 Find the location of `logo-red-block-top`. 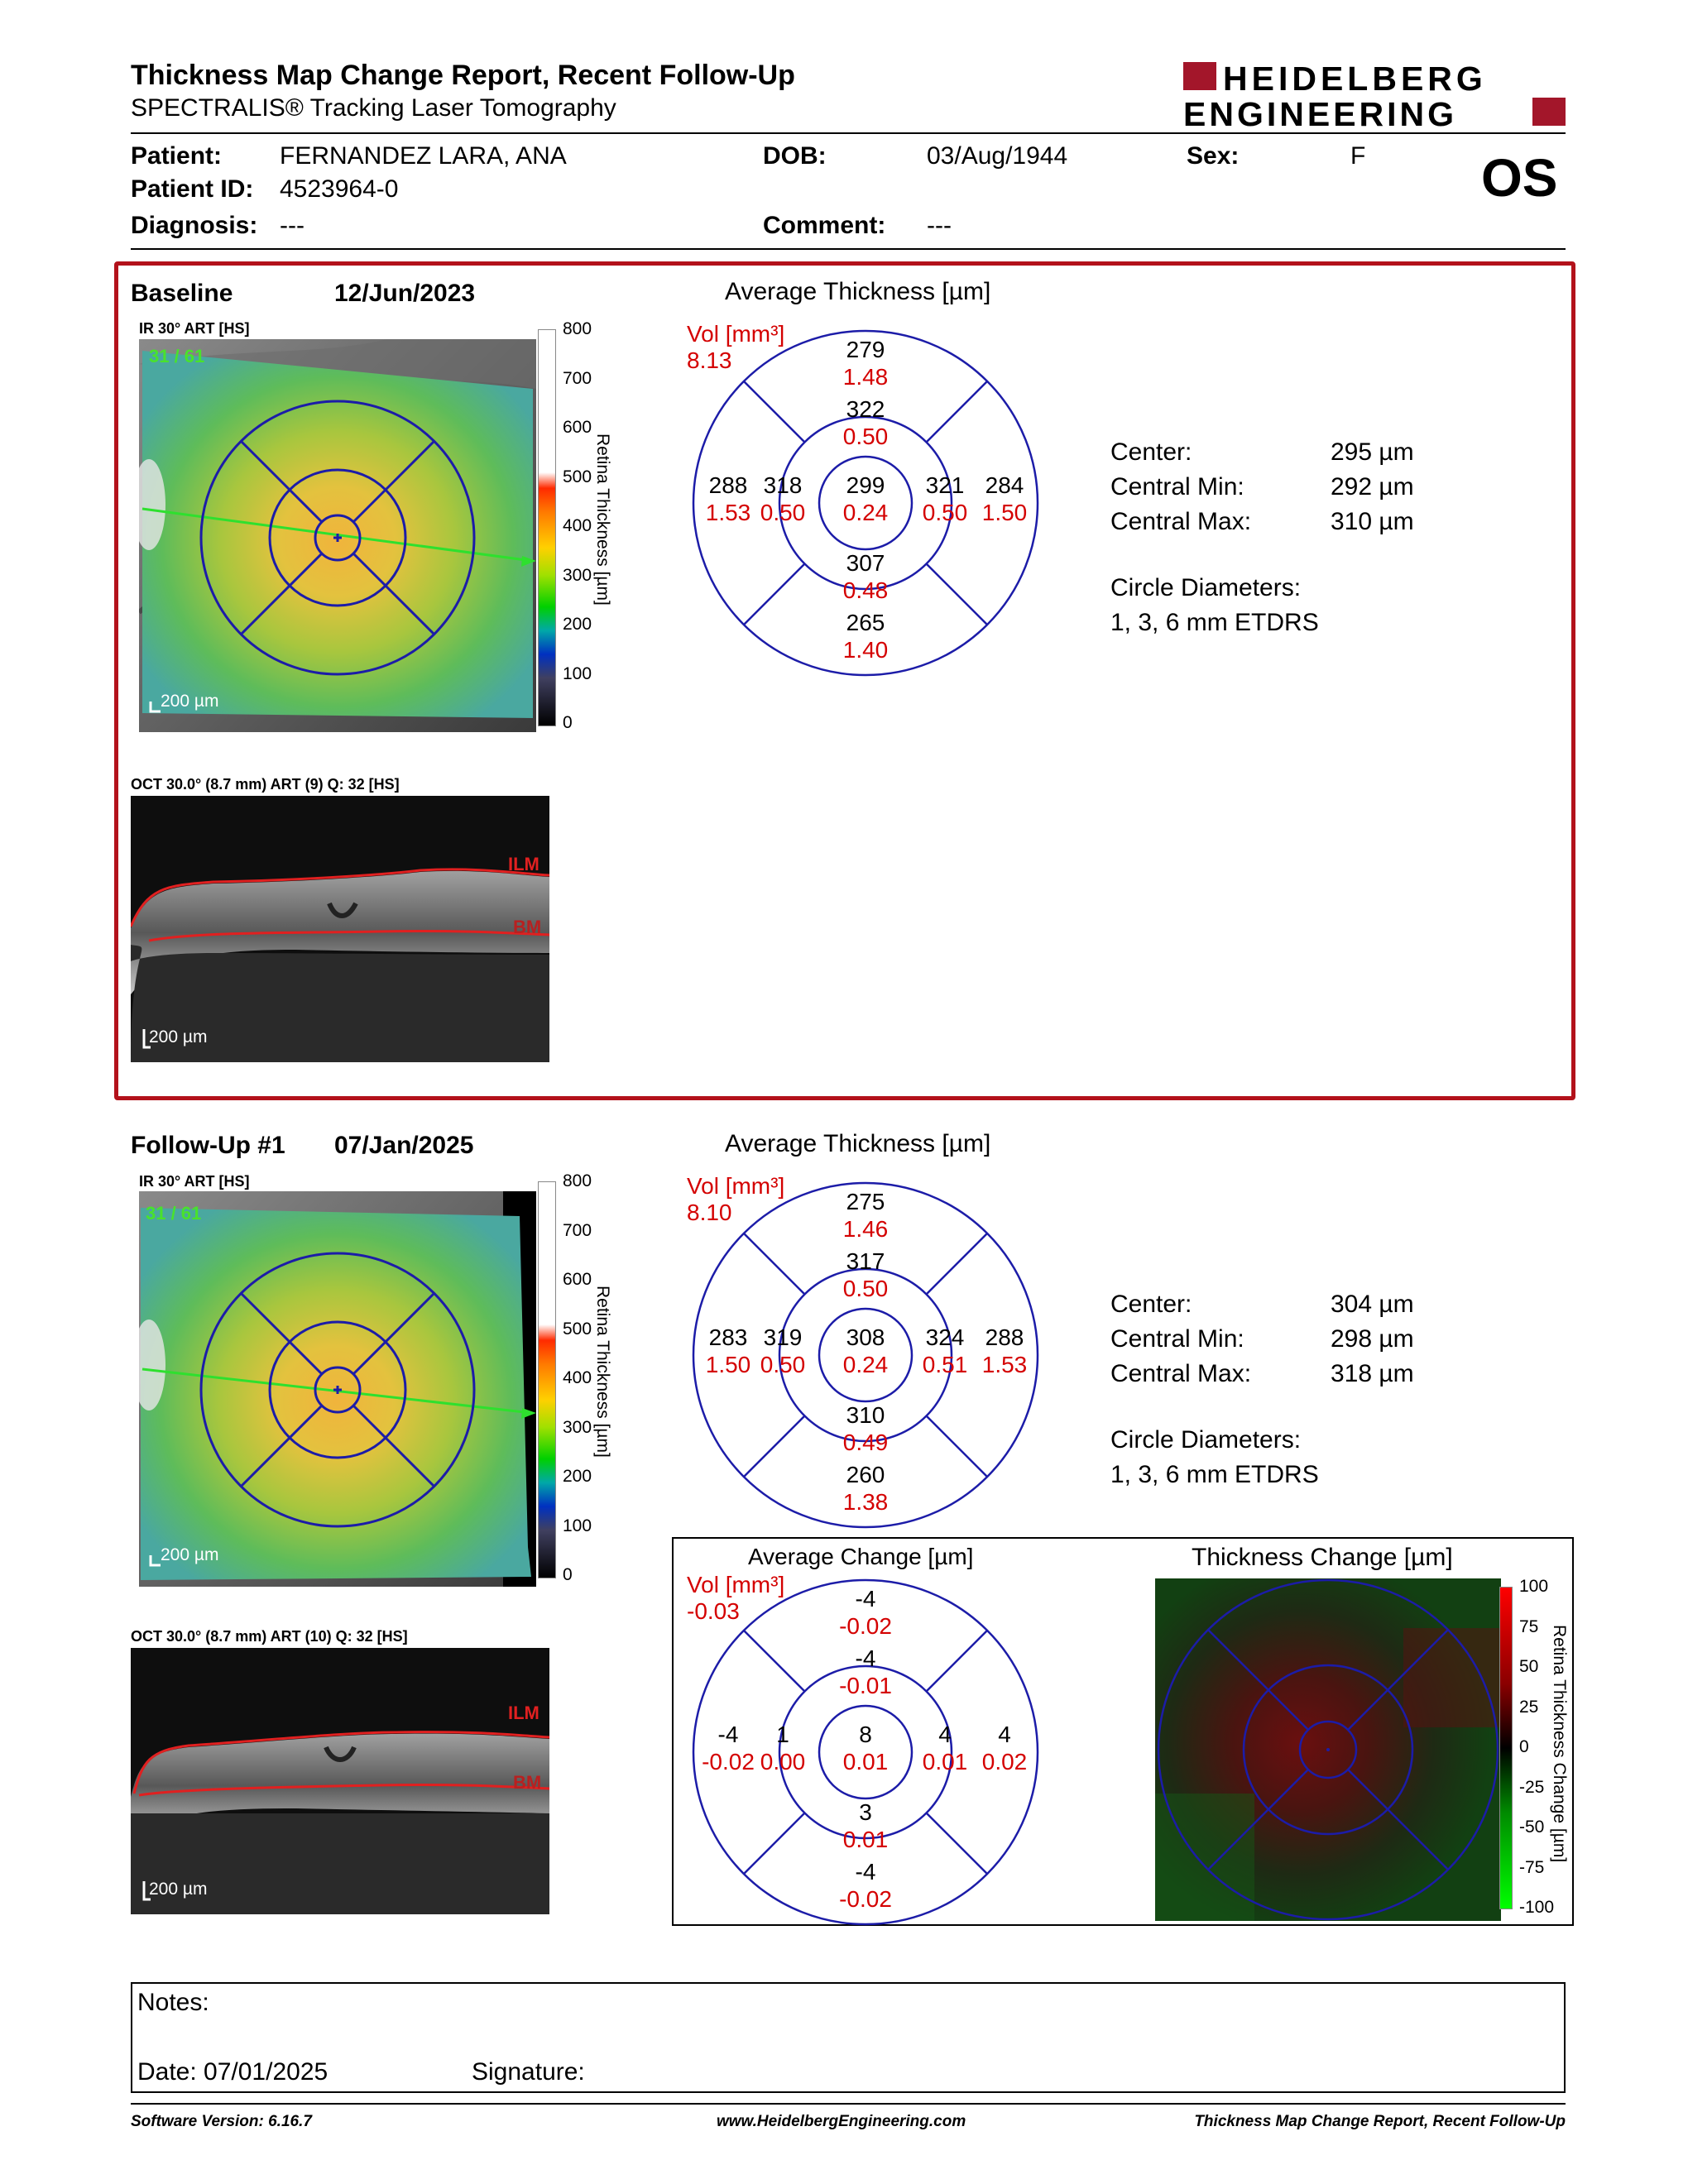

logo-red-block-top is located at coordinates (1199, 76).